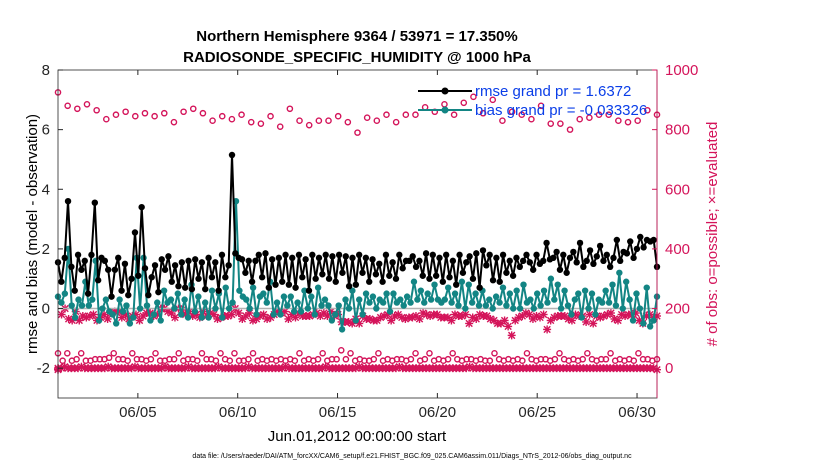  What do you see at coordinates (46, 189) in the screenshot?
I see `left-y-tick-label: 4` at bounding box center [46, 189].